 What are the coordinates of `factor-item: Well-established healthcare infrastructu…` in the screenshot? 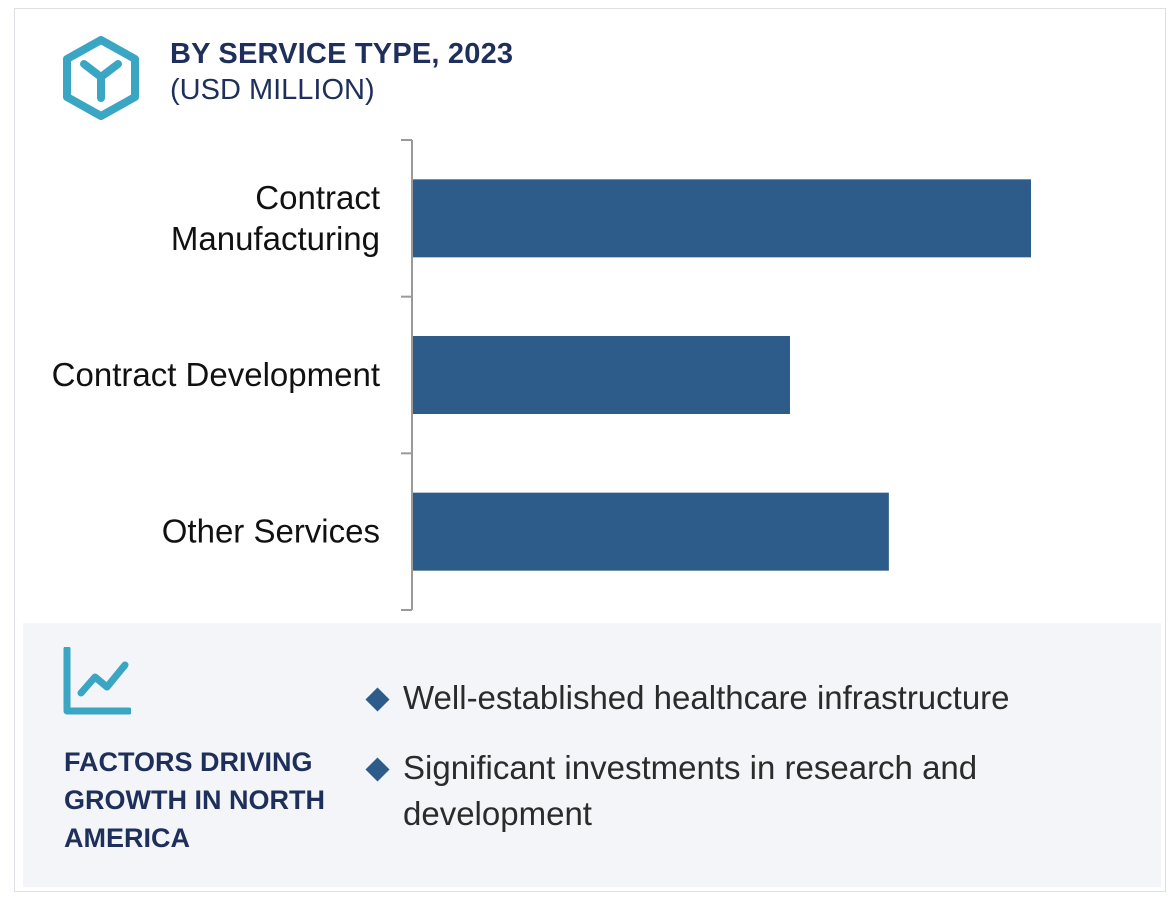 It's located at (732, 698).